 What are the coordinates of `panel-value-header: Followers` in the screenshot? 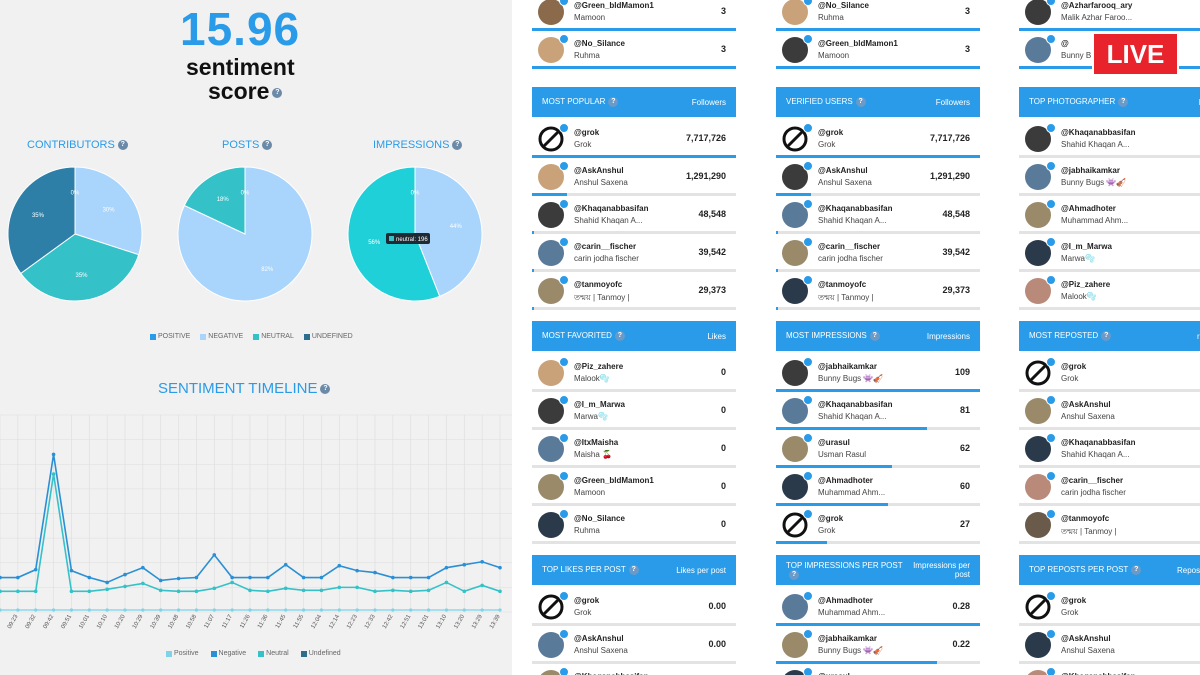 It's located at (708, 102).